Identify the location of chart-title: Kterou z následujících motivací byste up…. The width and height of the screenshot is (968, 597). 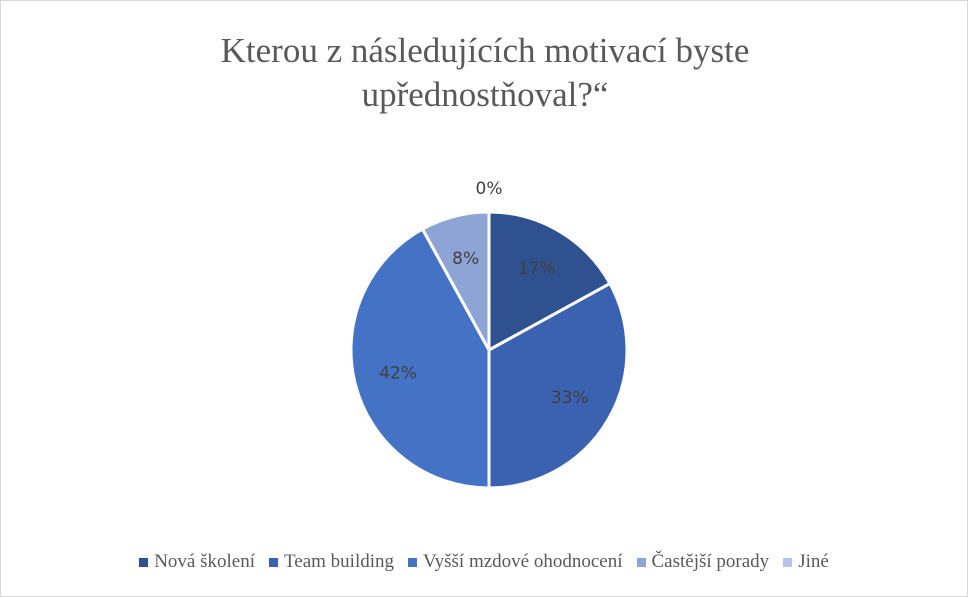
(485, 72).